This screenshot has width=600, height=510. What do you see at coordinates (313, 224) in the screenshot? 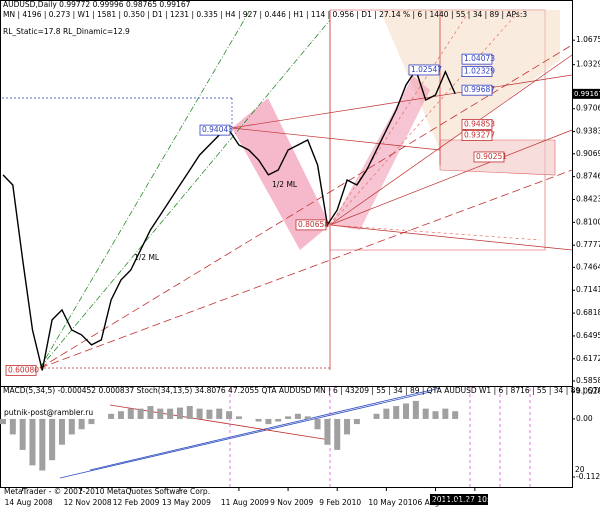
I see `level-label: 0.80658` at bounding box center [313, 224].